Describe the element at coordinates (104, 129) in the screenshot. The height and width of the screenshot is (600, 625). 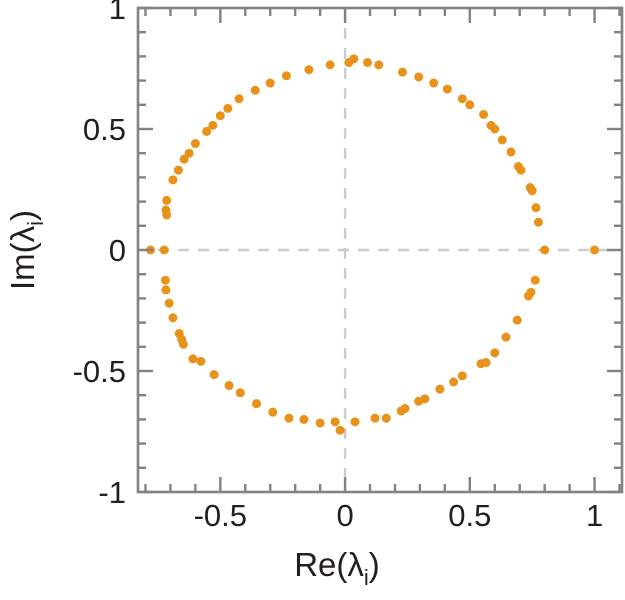
I see `y-tick-label: 0.5` at that location.